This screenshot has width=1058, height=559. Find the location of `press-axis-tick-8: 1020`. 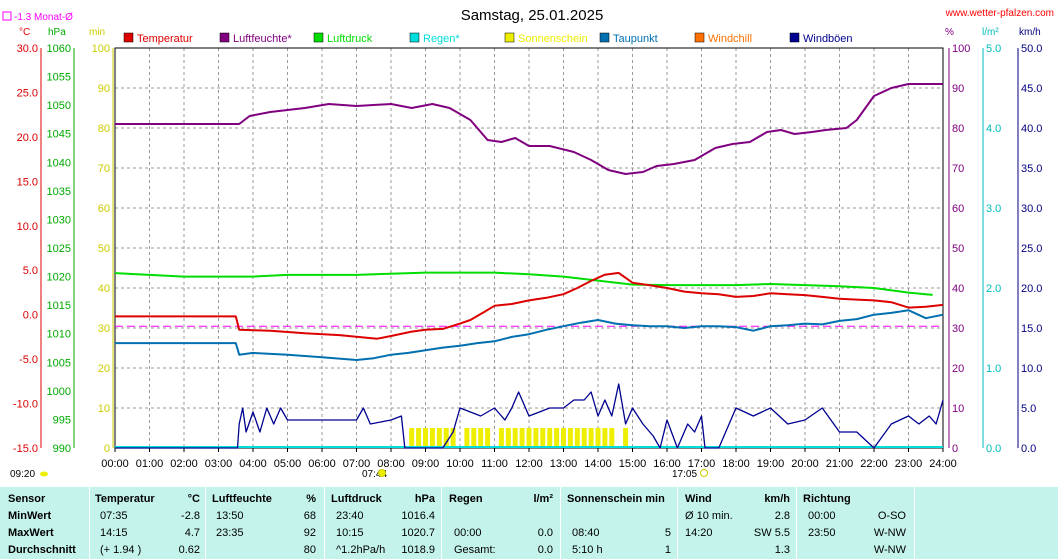

press-axis-tick-8: 1020 is located at coordinates (59, 278).